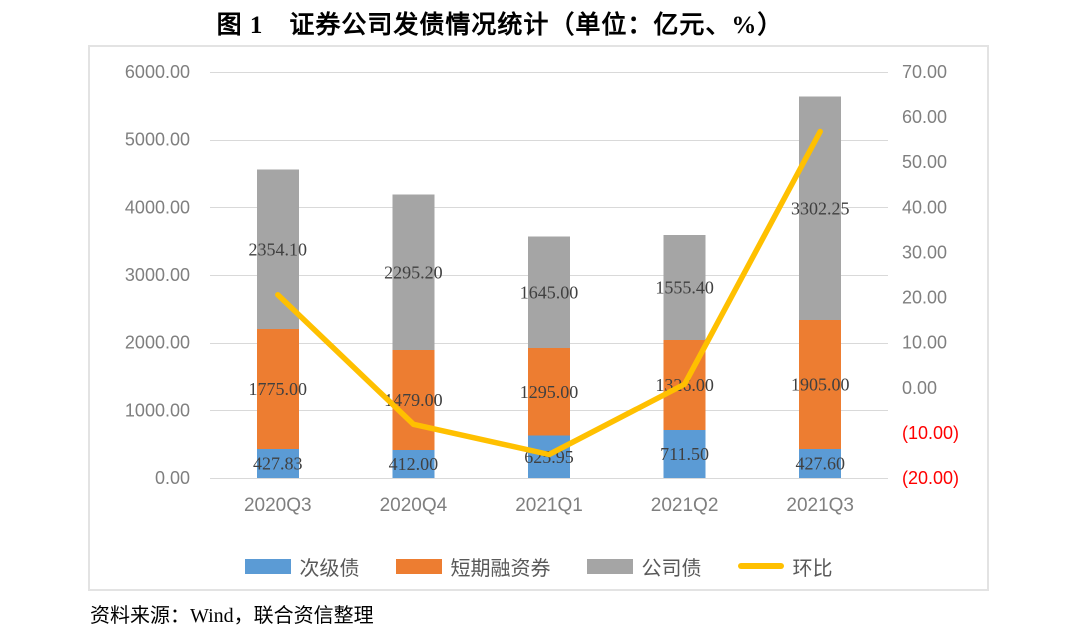 This screenshot has height=635, width=1080. What do you see at coordinates (812, 568) in the screenshot?
I see `legend-label: 环比` at bounding box center [812, 568].